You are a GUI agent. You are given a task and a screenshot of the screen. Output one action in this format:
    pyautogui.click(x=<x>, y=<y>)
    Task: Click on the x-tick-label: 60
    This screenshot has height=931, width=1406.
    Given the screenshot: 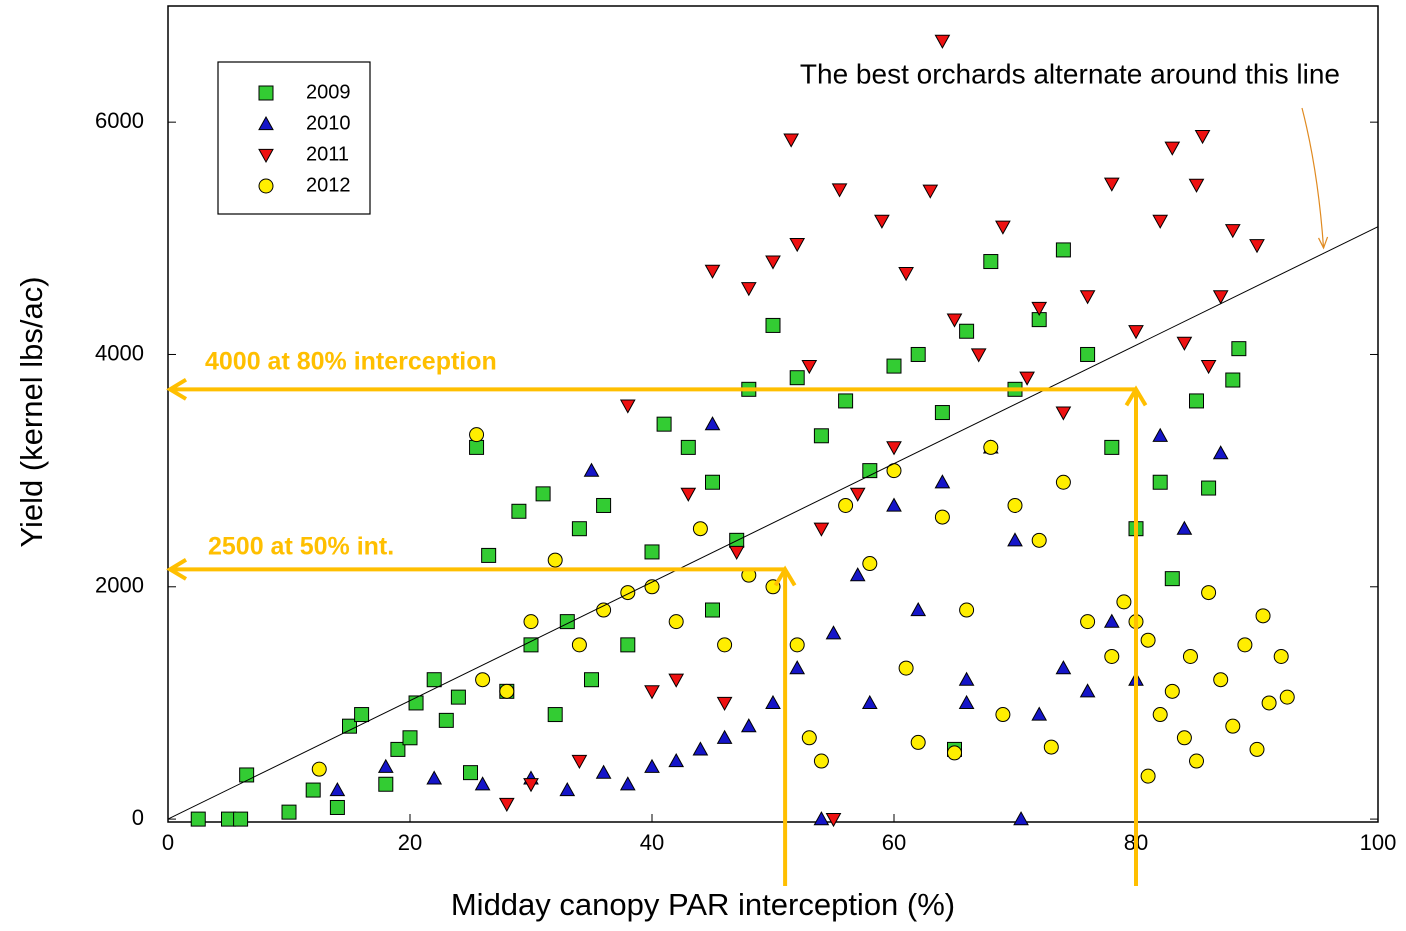 What is the action you would take?
    pyautogui.click(x=894, y=842)
    